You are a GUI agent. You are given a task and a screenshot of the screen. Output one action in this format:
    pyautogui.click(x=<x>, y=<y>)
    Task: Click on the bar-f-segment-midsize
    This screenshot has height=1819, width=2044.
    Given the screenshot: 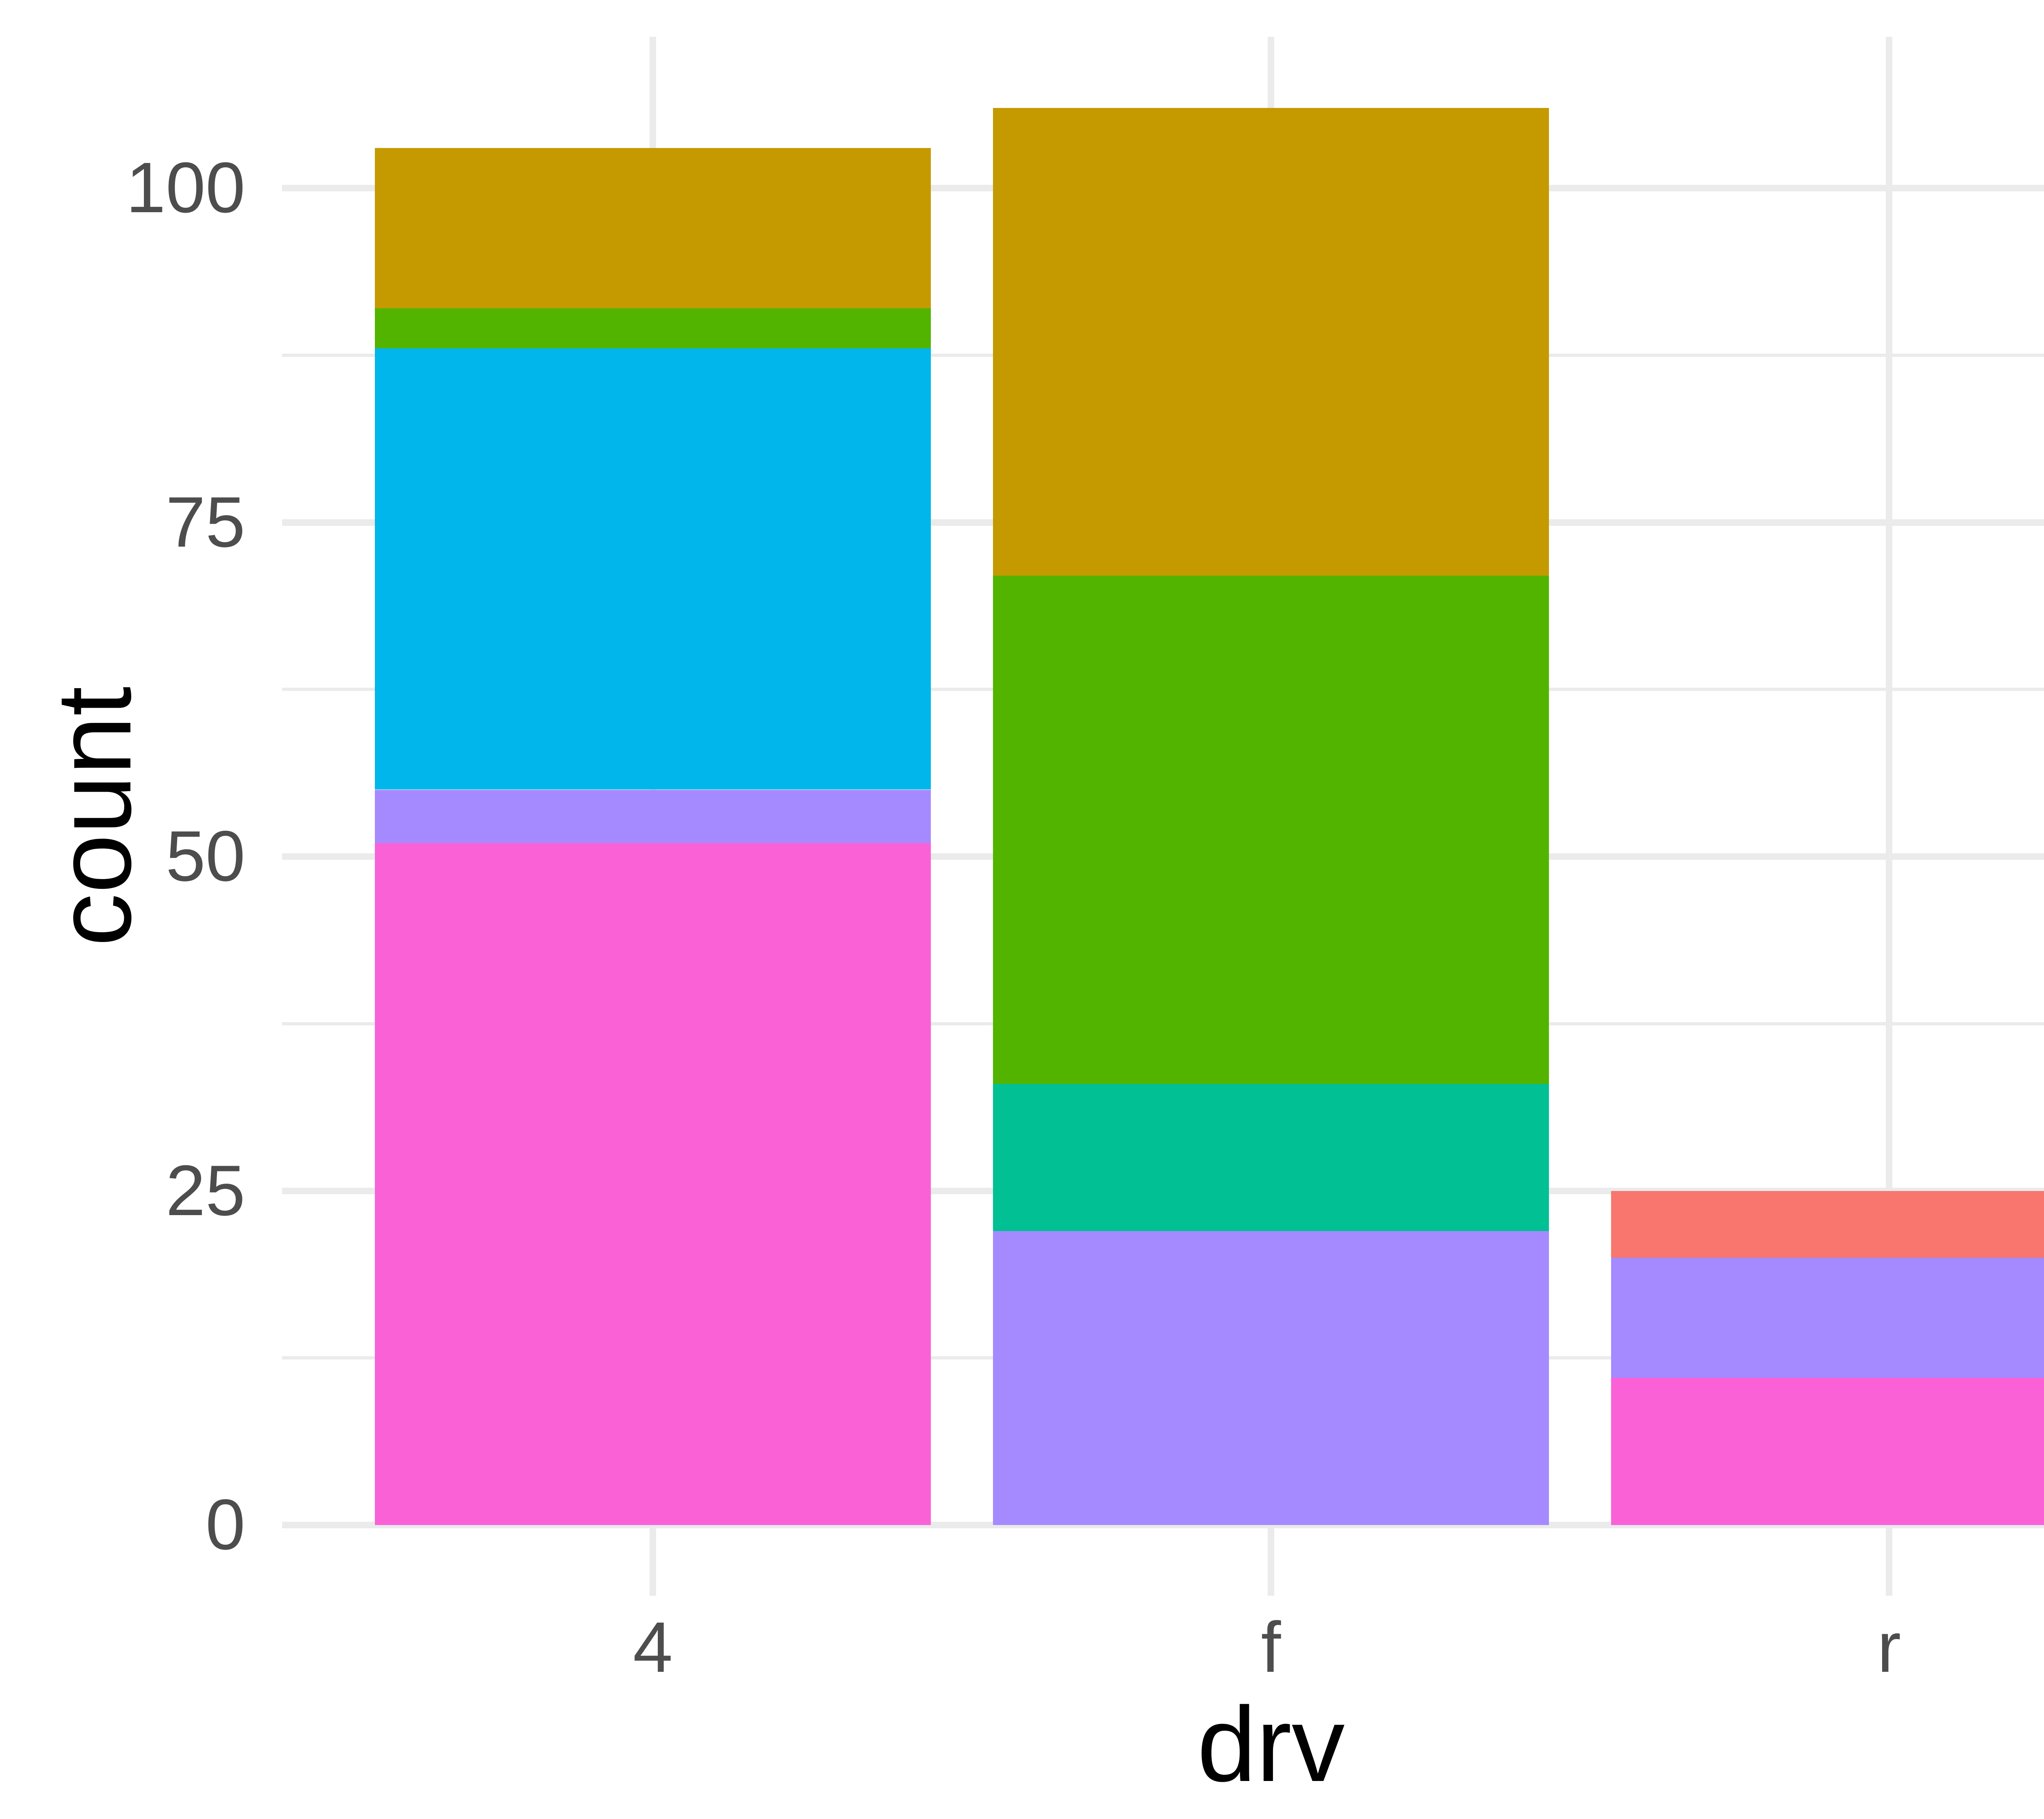 What is the action you would take?
    pyautogui.click(x=1271, y=830)
    